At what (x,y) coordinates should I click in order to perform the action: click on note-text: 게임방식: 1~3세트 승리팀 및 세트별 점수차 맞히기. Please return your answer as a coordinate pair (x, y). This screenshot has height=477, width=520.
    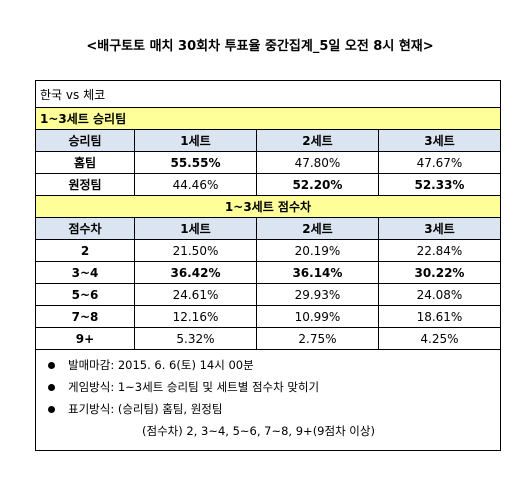
    Looking at the image, I should click on (194, 387).